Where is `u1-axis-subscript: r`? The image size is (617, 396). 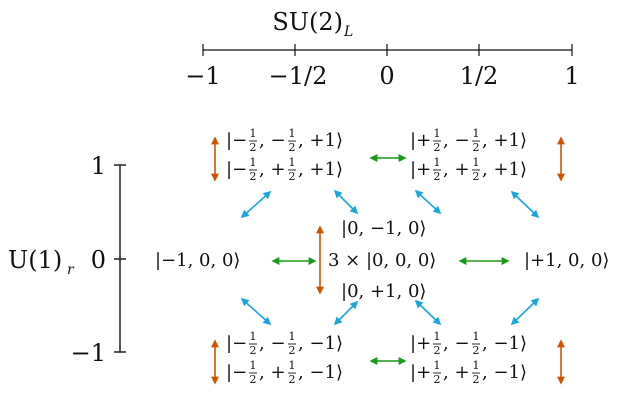
u1-axis-subscript: r is located at coordinates (71, 270).